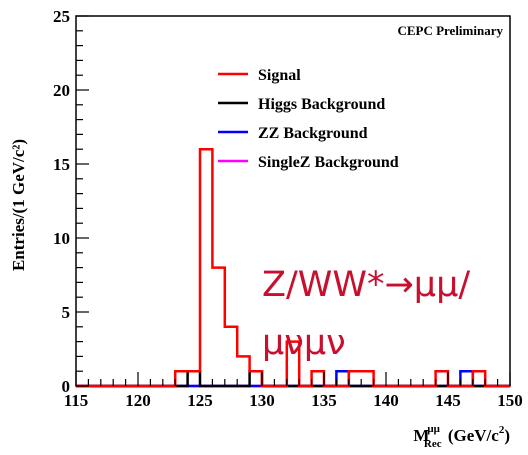  What do you see at coordinates (61, 90) in the screenshot?
I see `y-tick-label: 20` at bounding box center [61, 90].